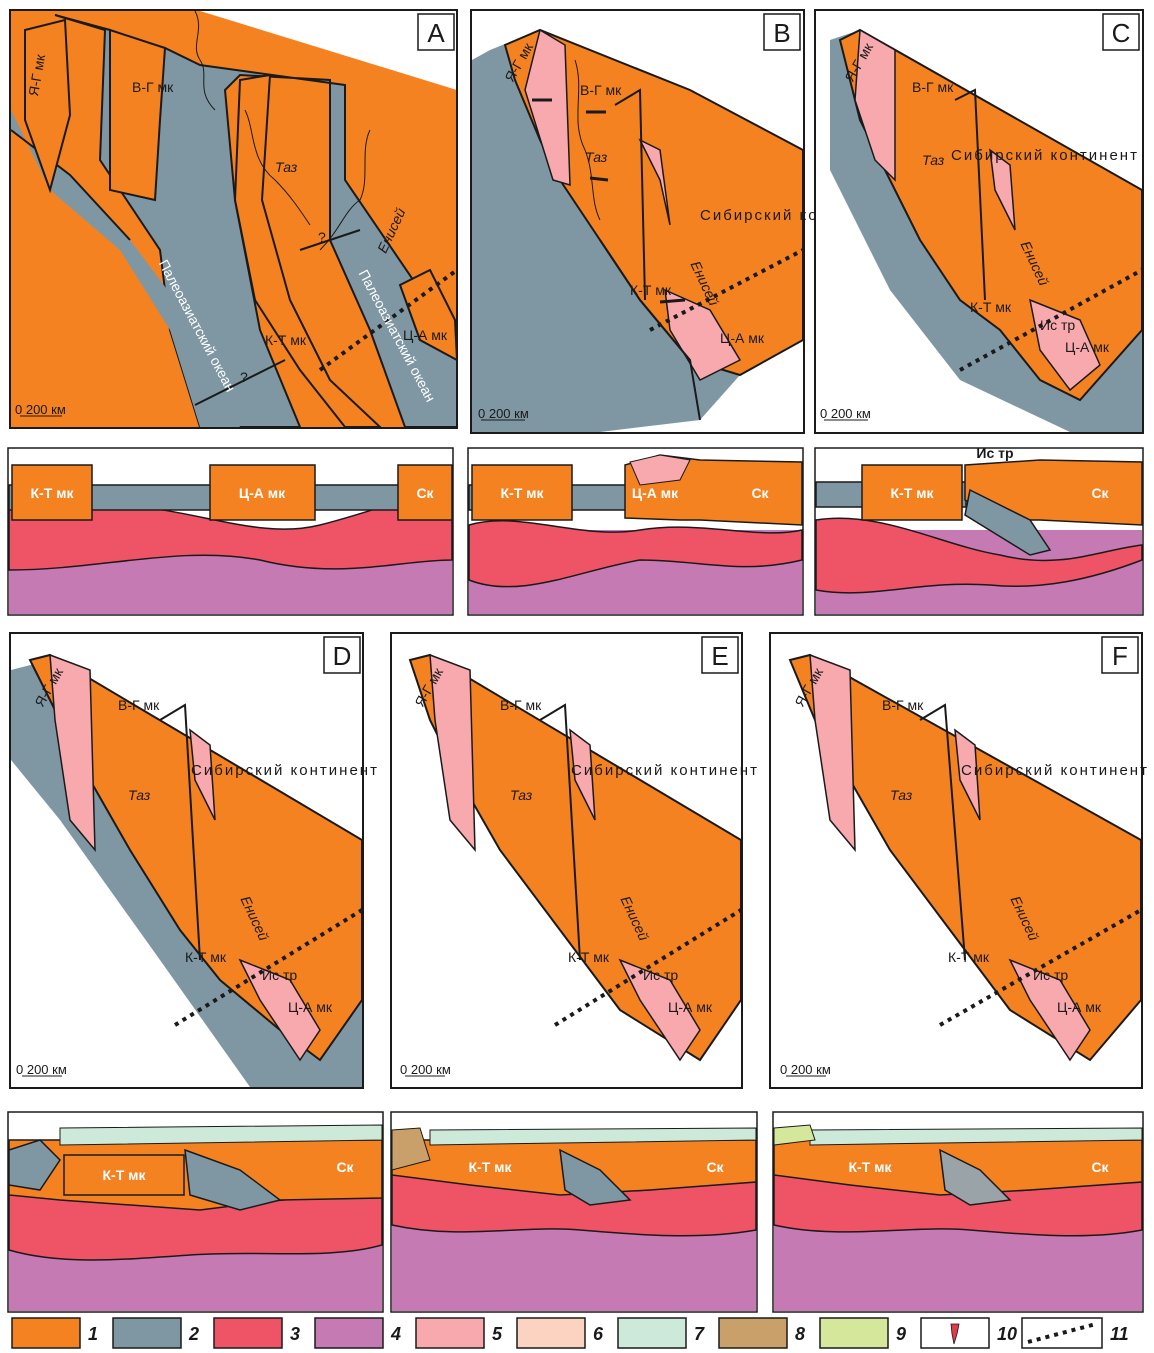  Describe the element at coordinates (574, 1212) in the screenshot. I see `section-5: К-Т мк Ск` at that location.